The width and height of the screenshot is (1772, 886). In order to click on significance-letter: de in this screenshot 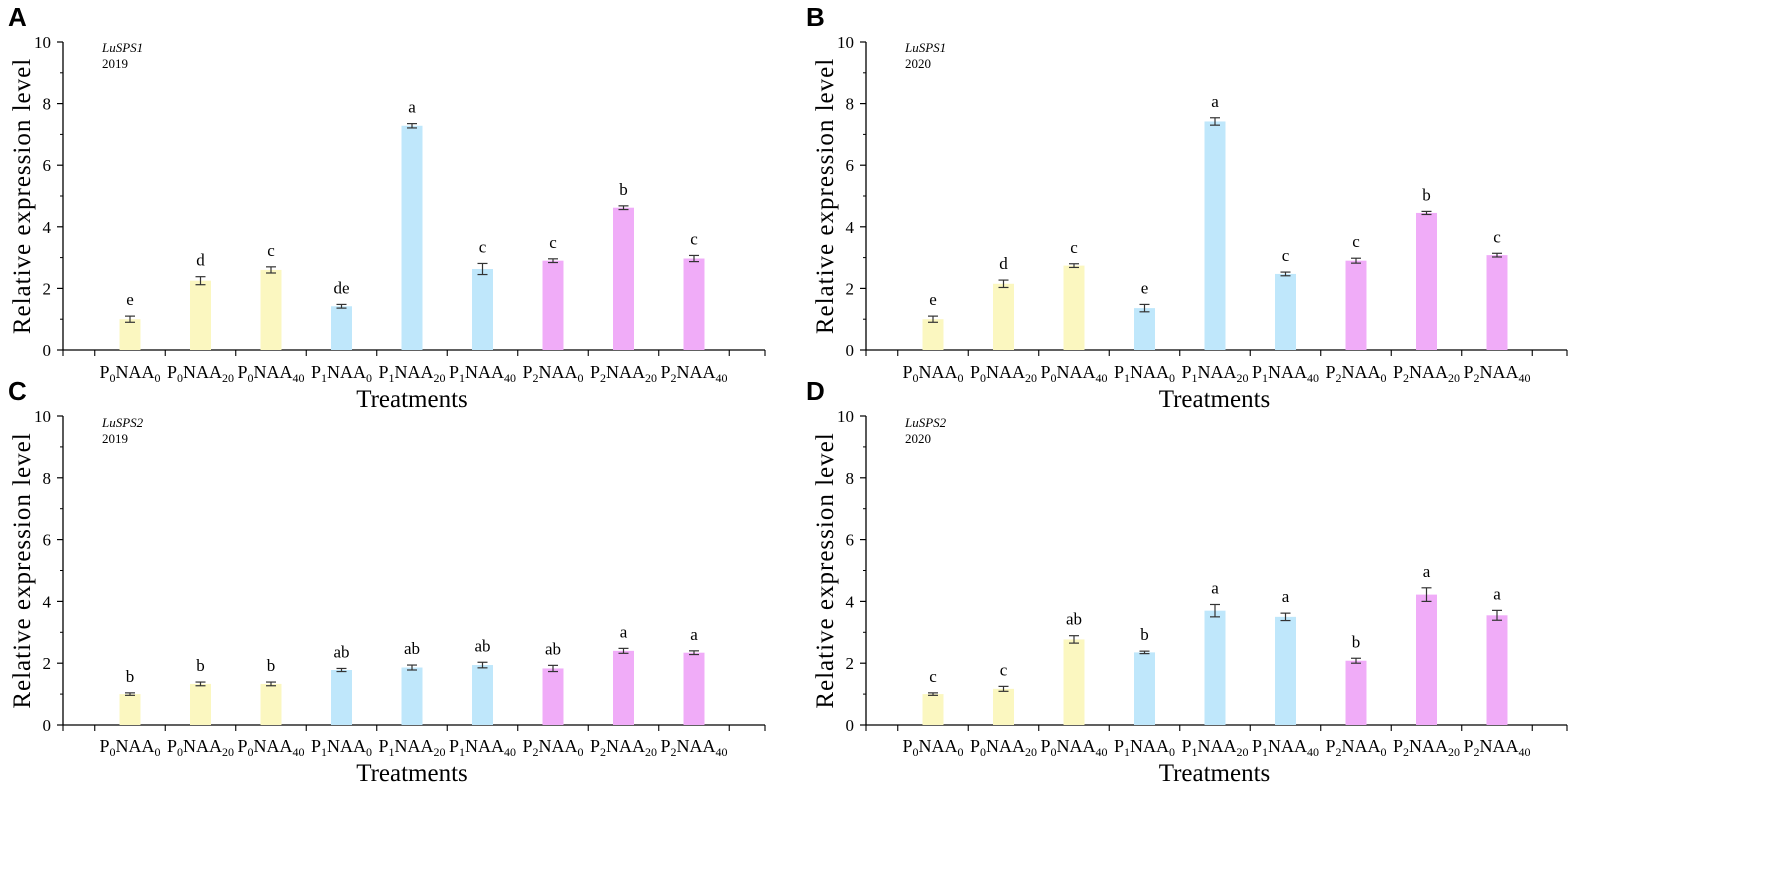, I will do `click(341, 287)`.